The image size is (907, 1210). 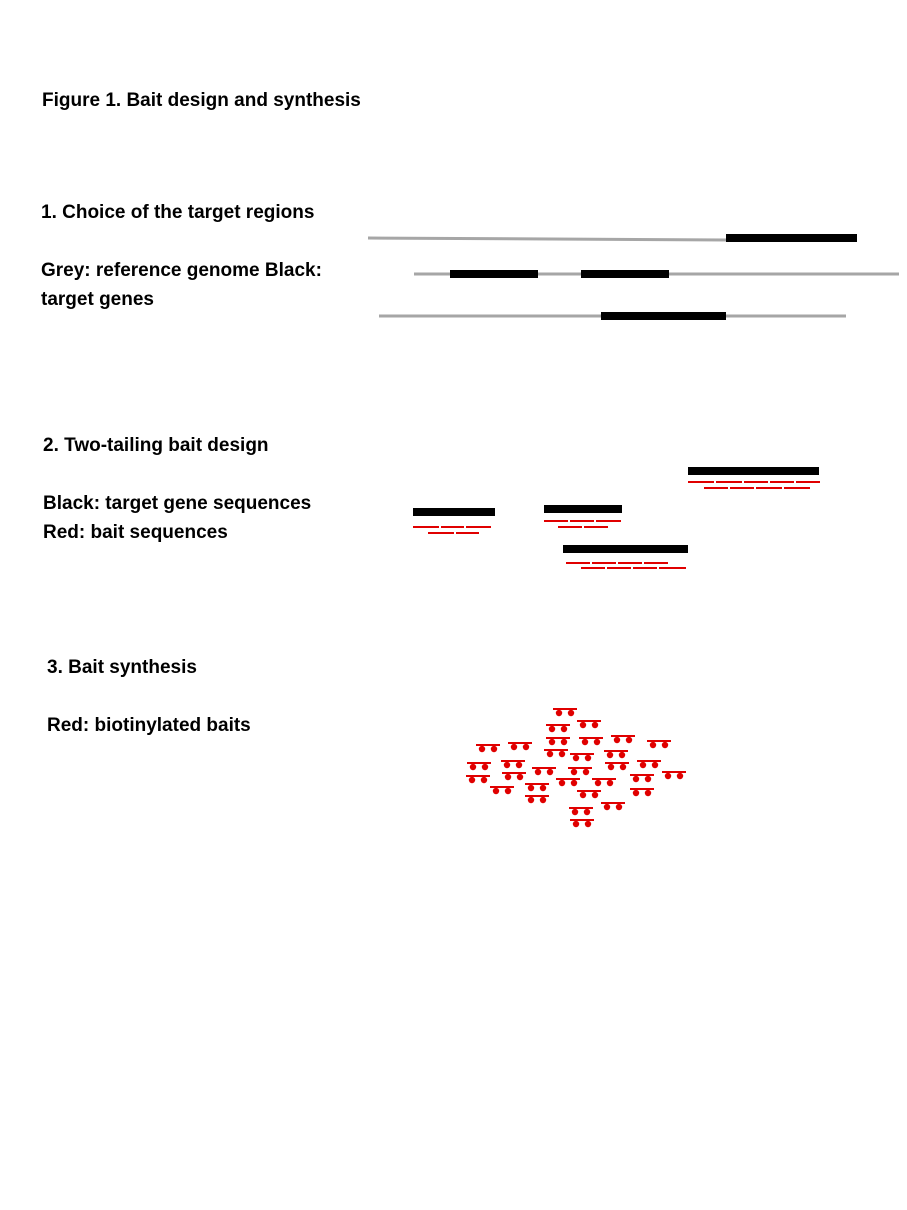 What do you see at coordinates (177, 503) in the screenshot?
I see `section-2-legend-line-1: Black: target gene sequences` at bounding box center [177, 503].